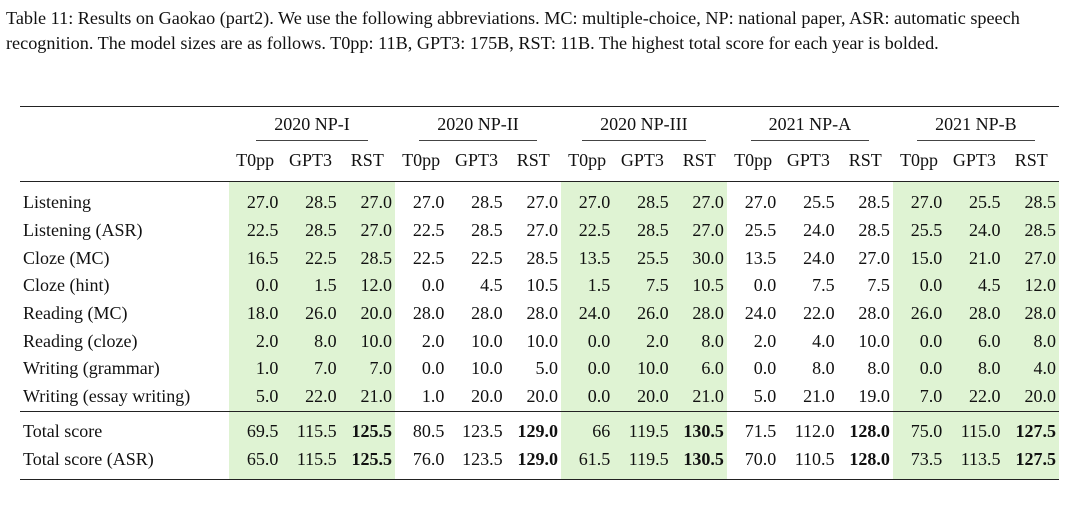  I want to click on value-cell: 113.5, so click(974, 462).